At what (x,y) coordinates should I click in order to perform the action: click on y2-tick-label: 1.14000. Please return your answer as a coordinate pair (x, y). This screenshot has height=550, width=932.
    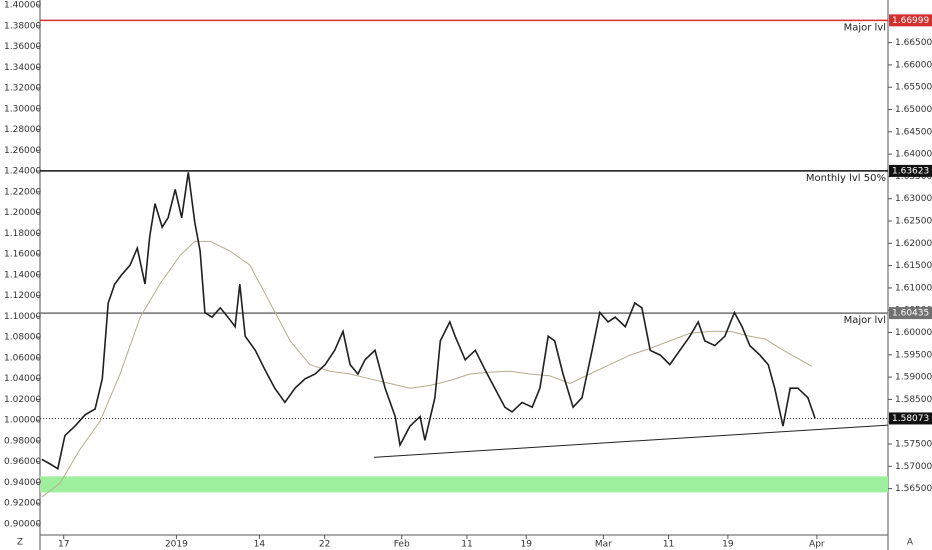
    Looking at the image, I should click on (22, 275).